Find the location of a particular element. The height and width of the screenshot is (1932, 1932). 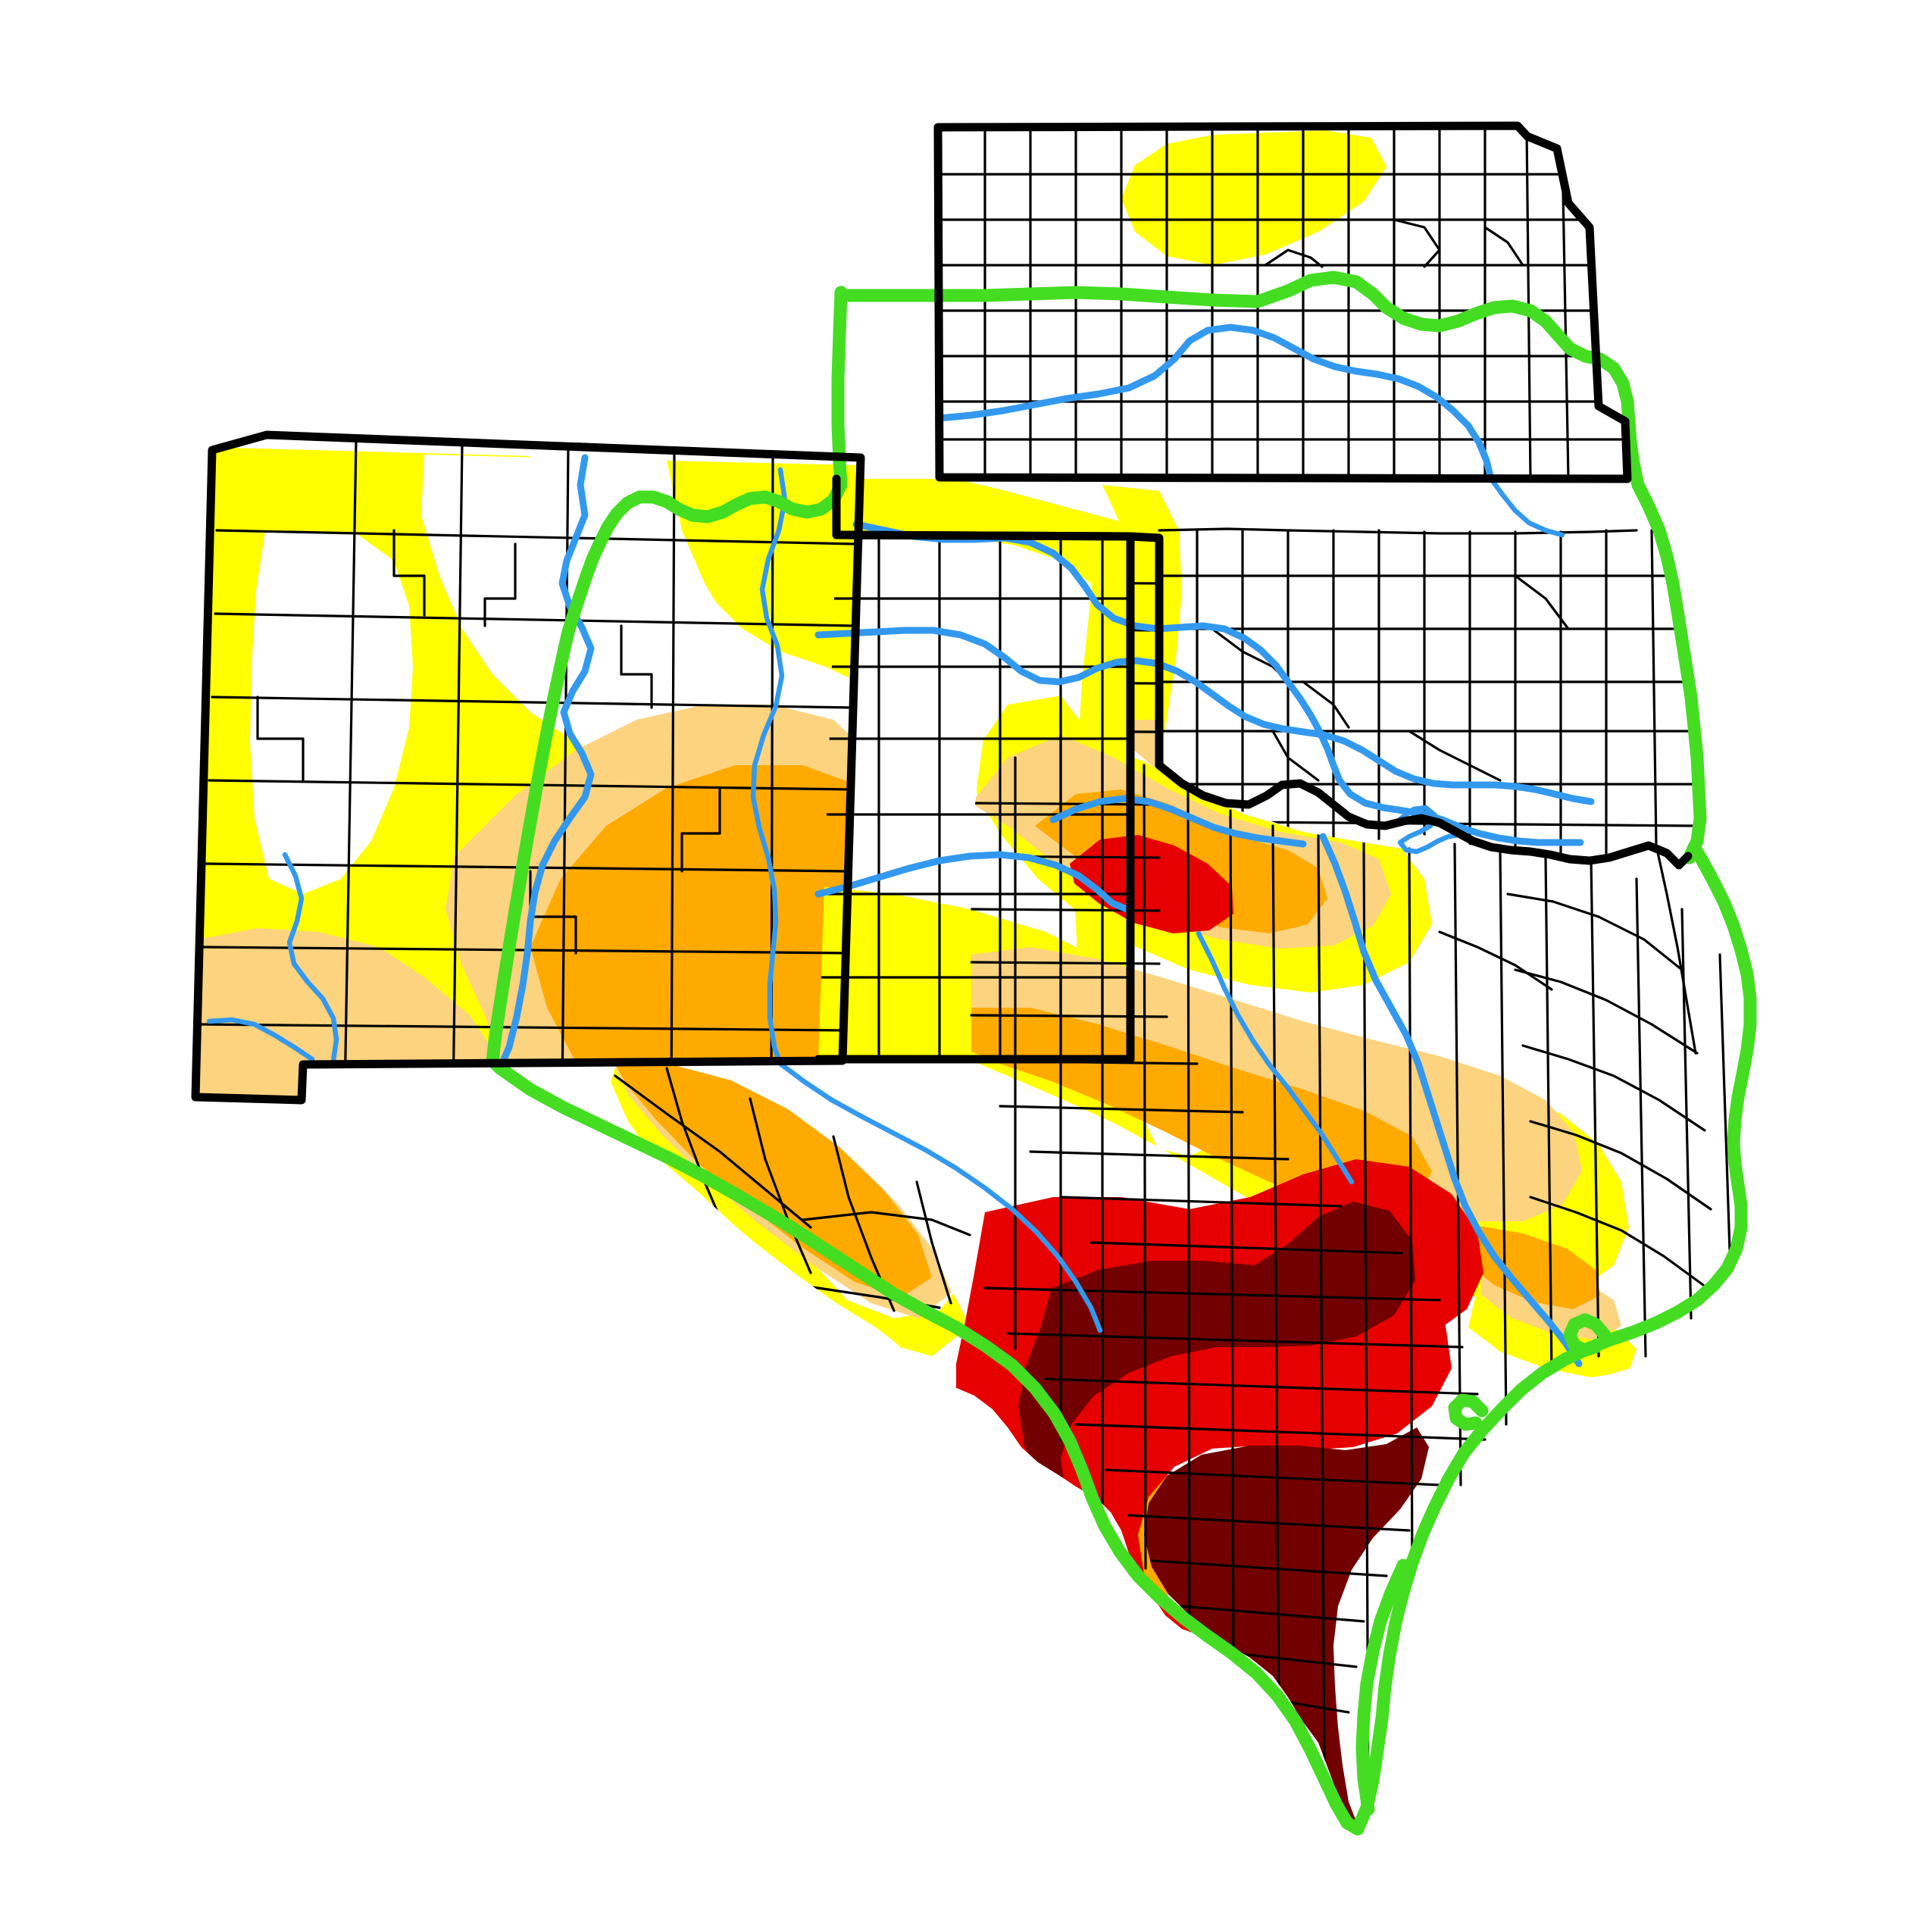

river-pecos is located at coordinates (927, 900).